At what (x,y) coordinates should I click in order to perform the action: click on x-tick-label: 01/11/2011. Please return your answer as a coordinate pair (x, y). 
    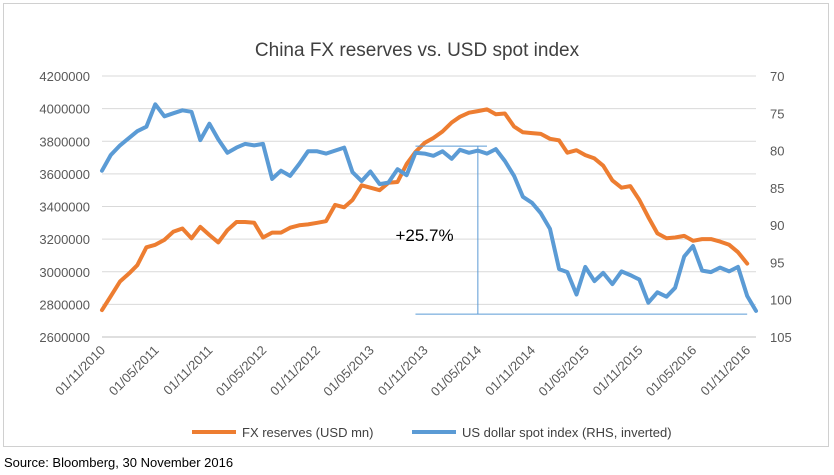
    Looking at the image, I should click on (187, 370).